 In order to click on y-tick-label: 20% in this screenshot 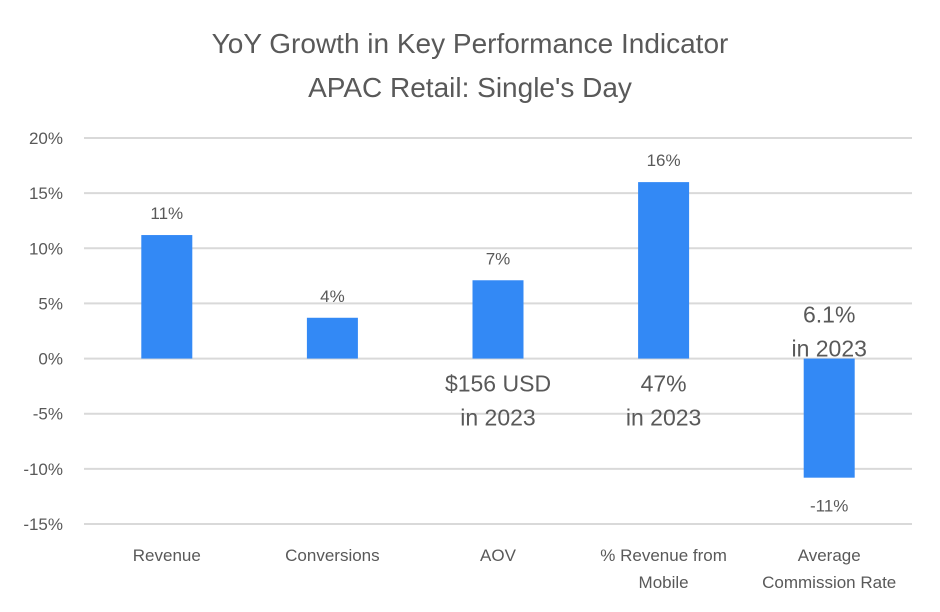, I will do `click(46, 138)`.